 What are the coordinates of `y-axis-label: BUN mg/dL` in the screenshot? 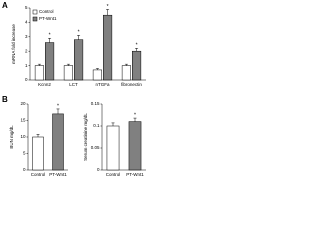 It's located at (11, 137).